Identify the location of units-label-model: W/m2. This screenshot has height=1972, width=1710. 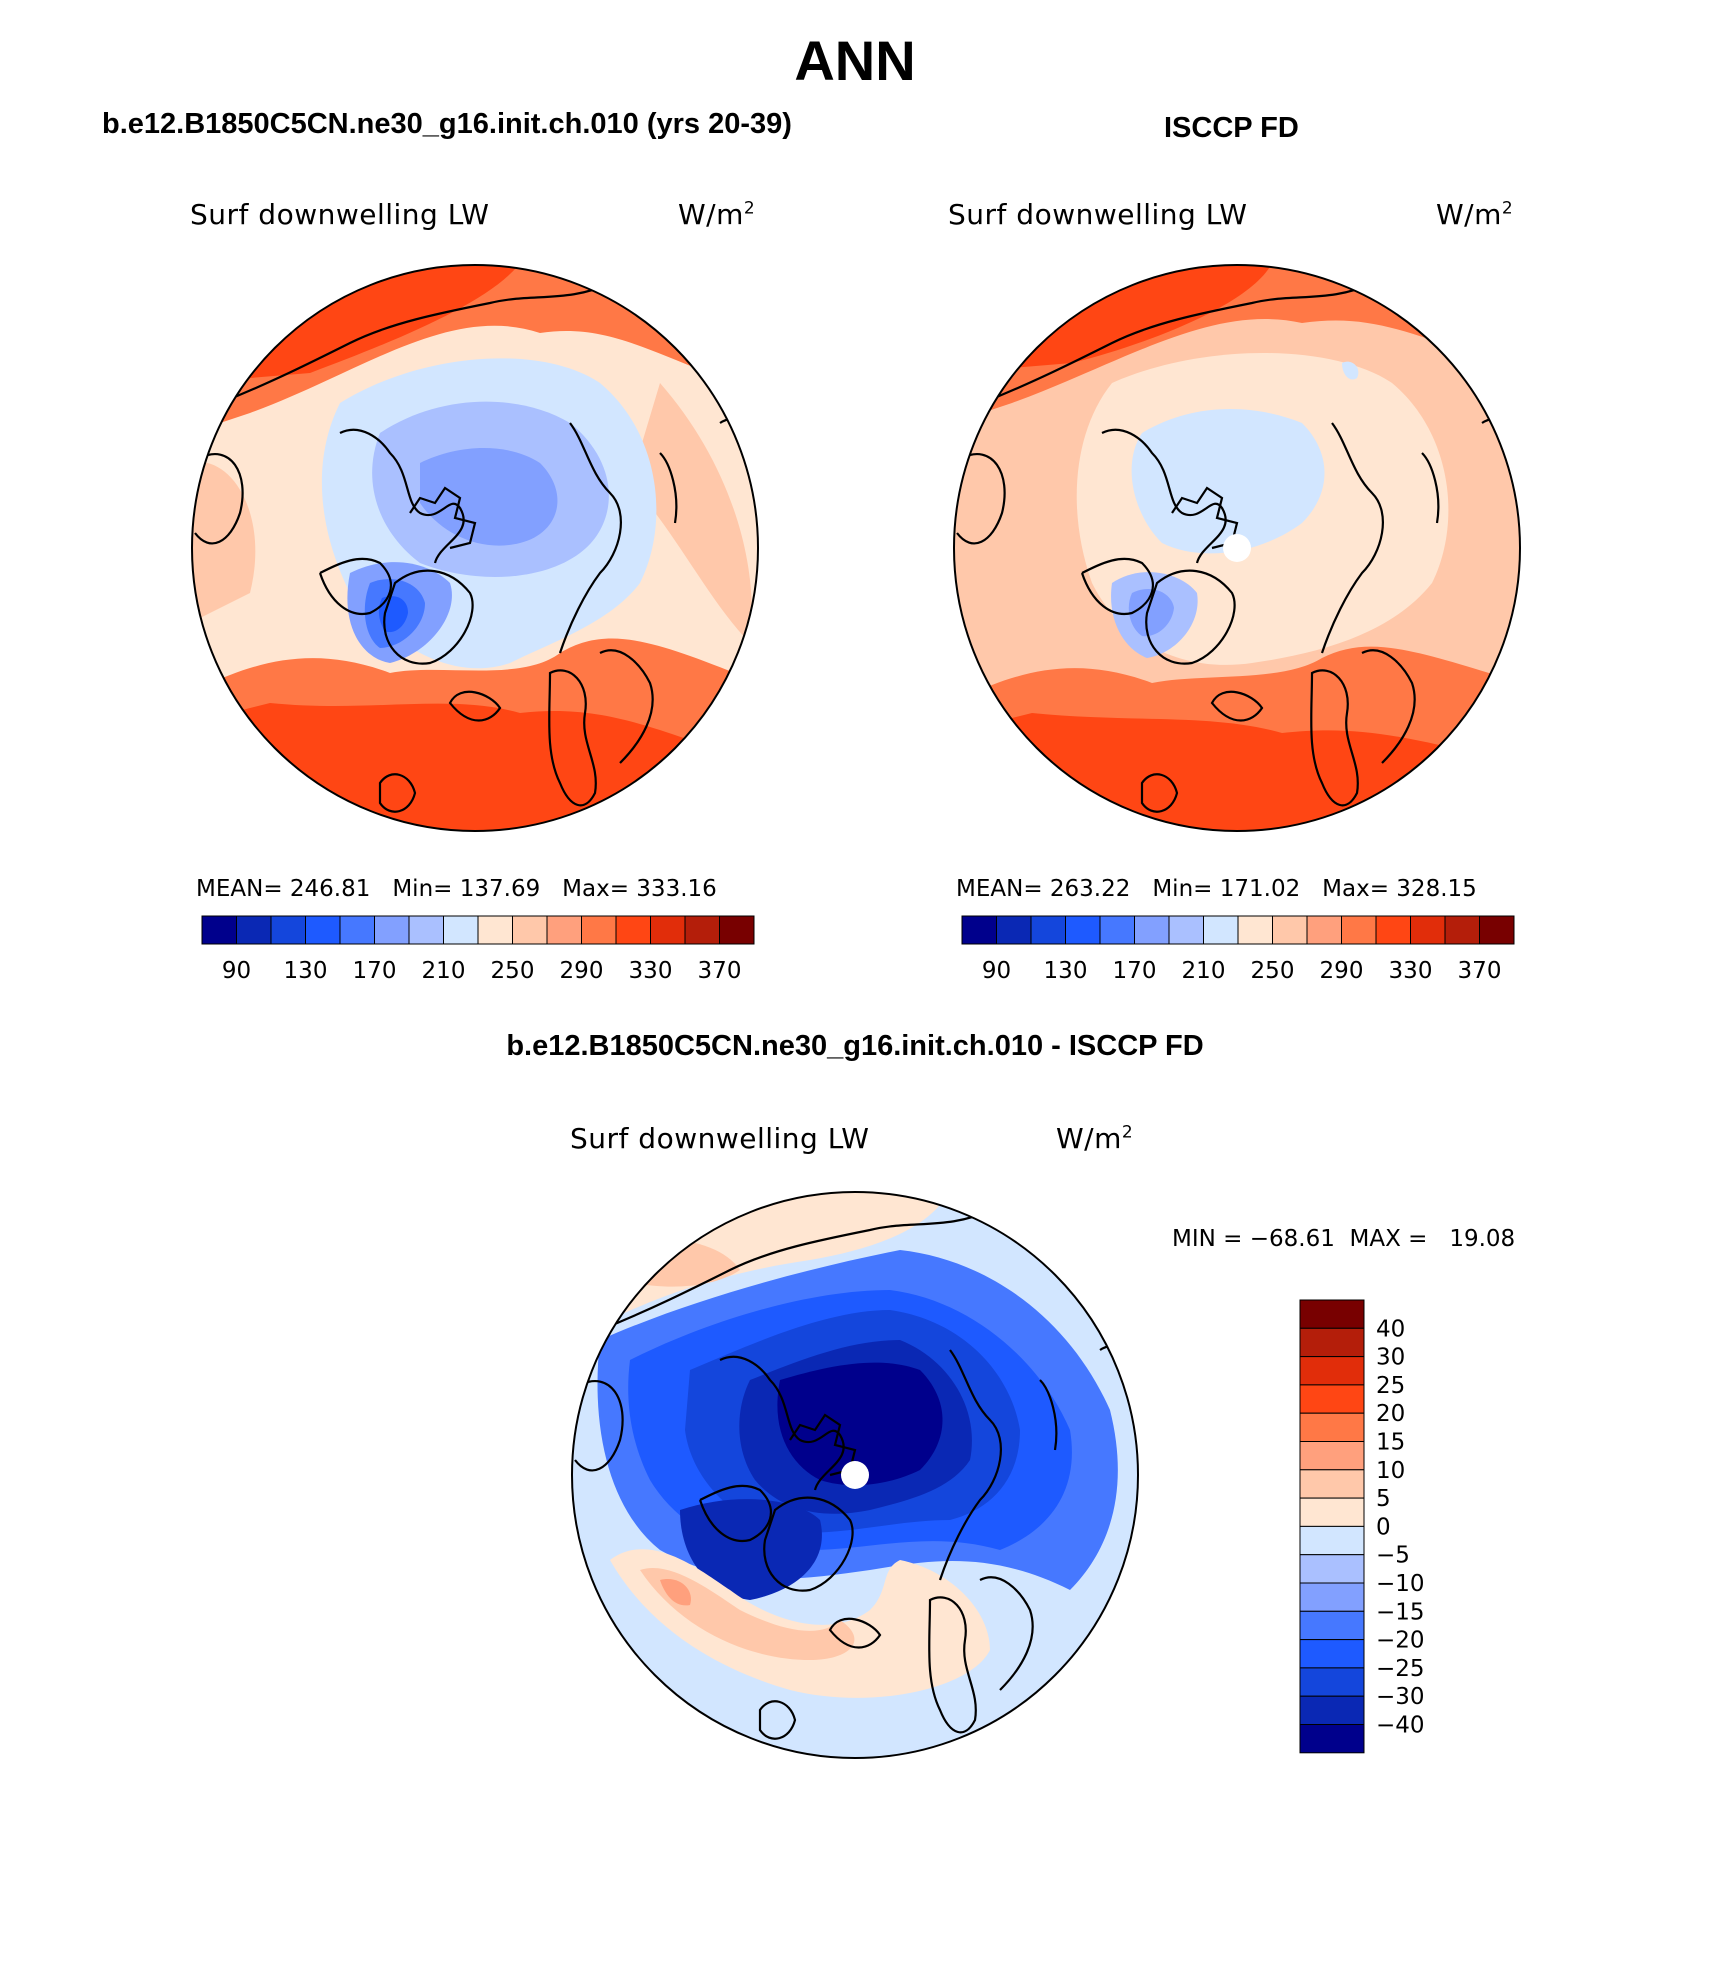
(717, 214).